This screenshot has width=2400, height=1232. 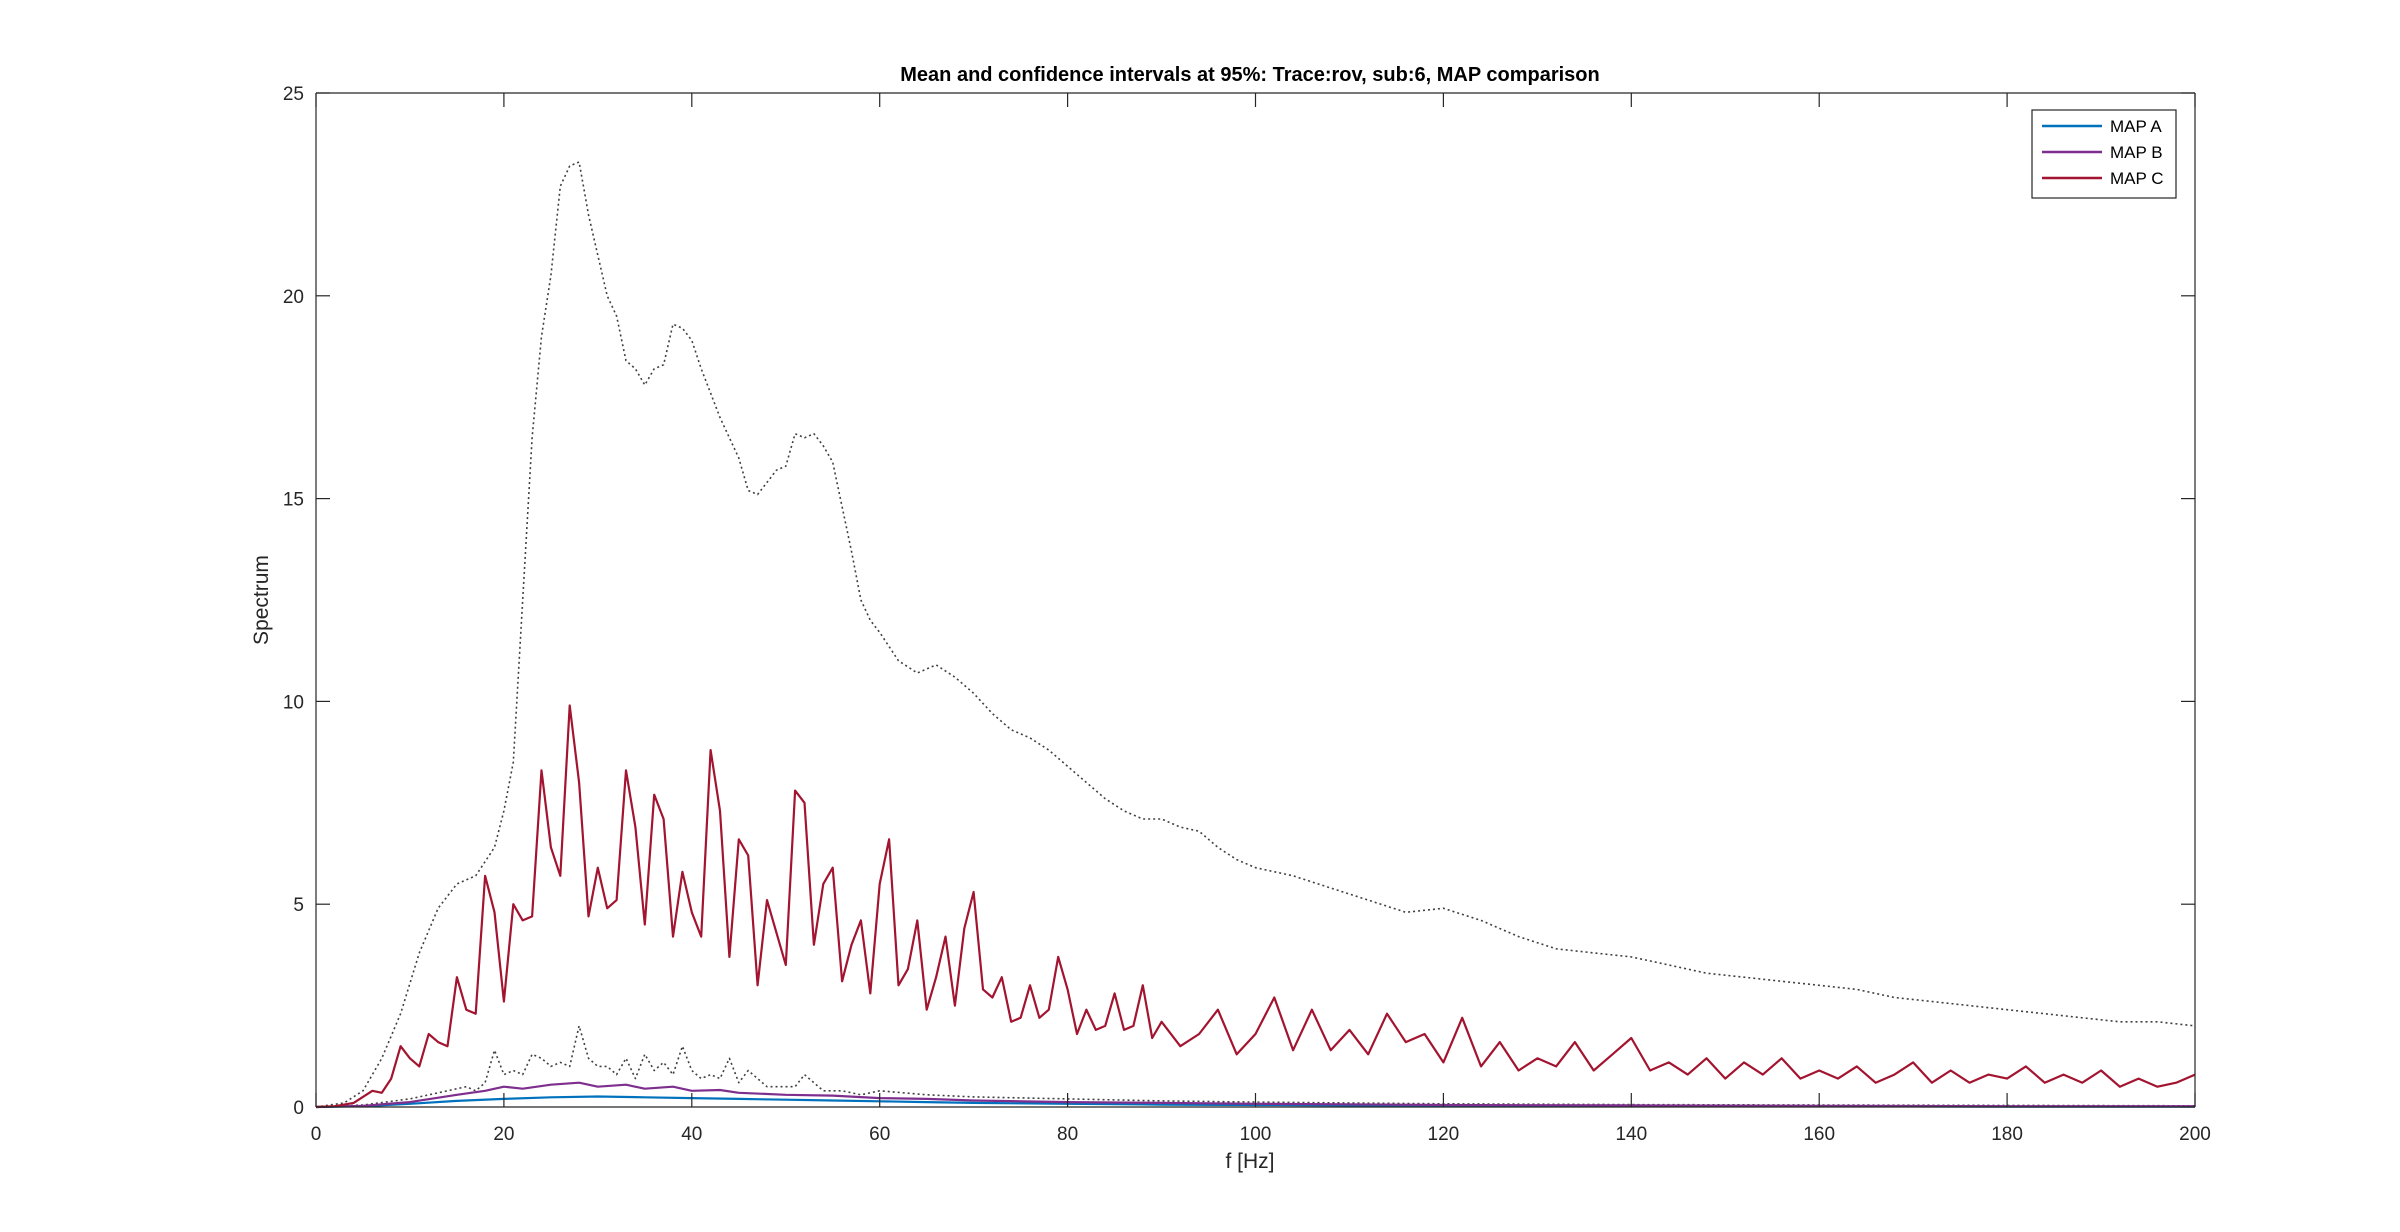 I want to click on y-tick-label: 15, so click(x=293, y=500).